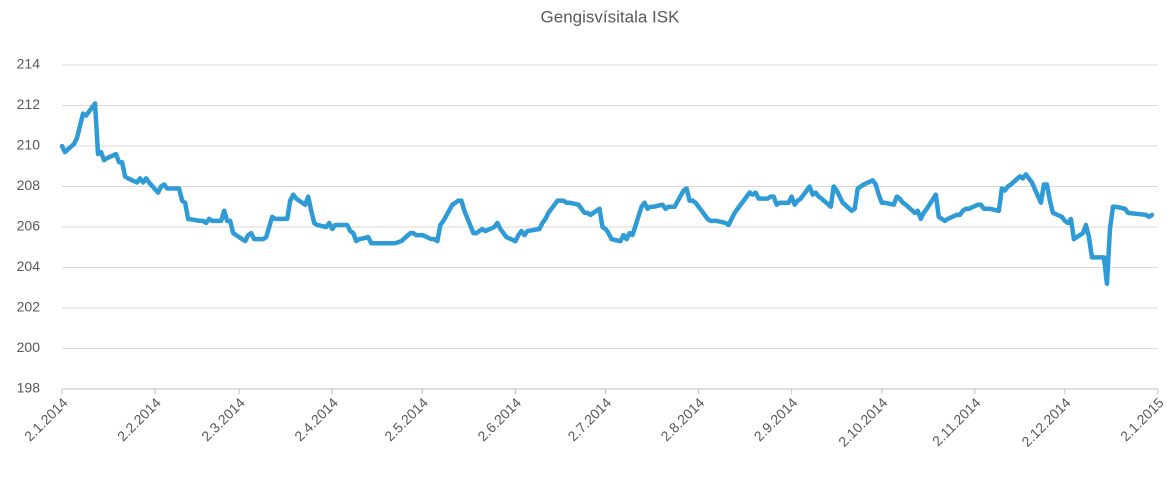 Image resolution: width=1167 pixels, height=491 pixels. What do you see at coordinates (956, 421) in the screenshot?
I see `x-tick-label: 2.11.2014` at bounding box center [956, 421].